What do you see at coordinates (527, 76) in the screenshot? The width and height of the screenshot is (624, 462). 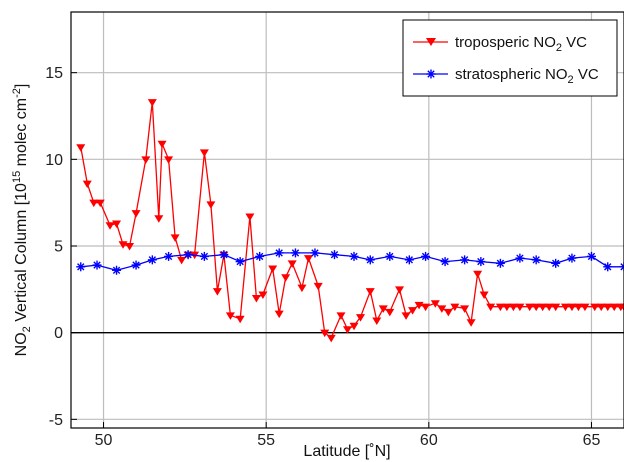 I see `legend-strat-label: stratospheric NO2 VC` at bounding box center [527, 76].